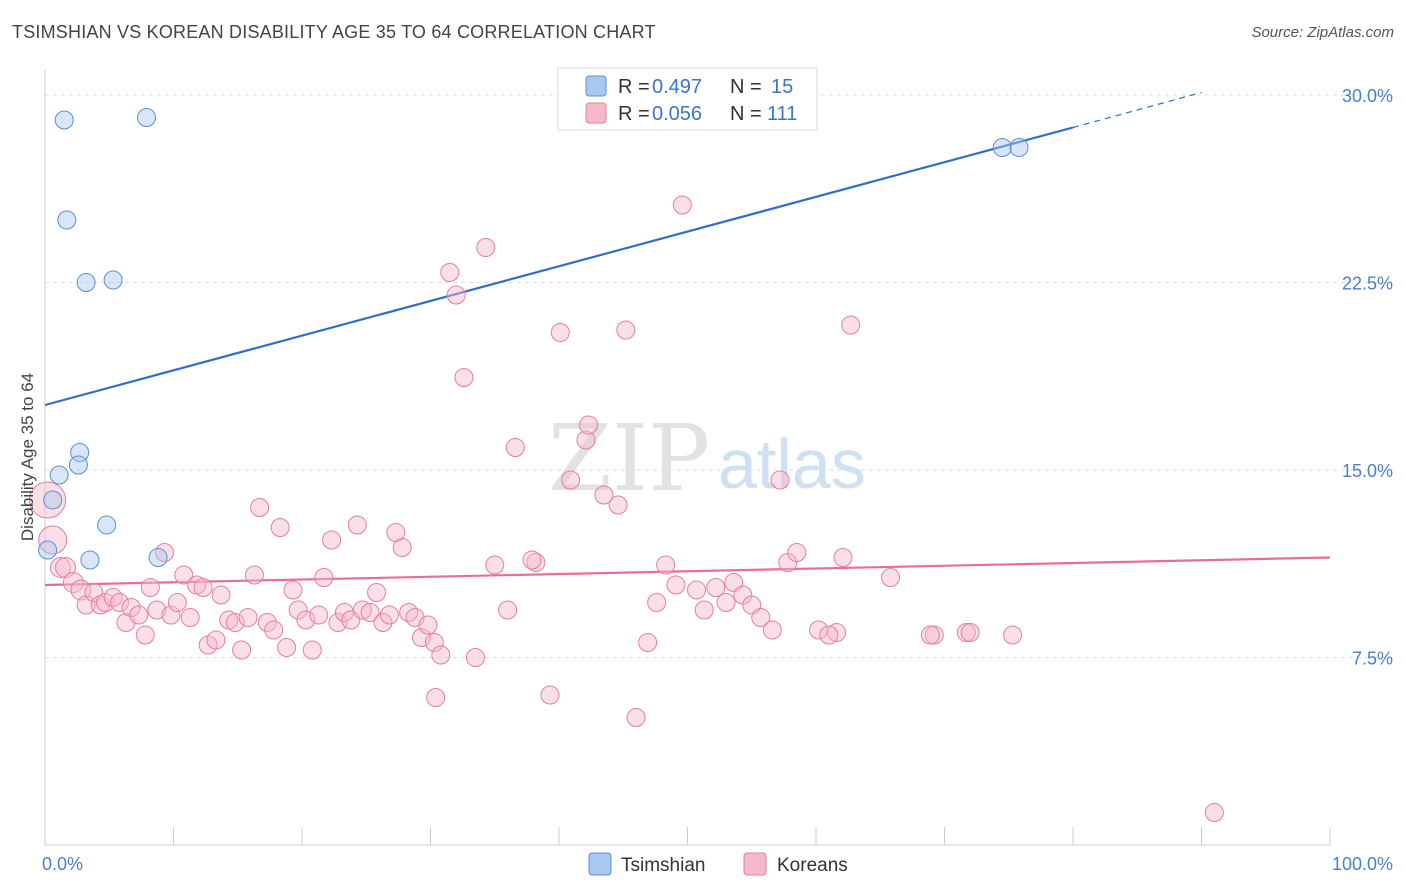 This screenshot has width=1406, height=892. What do you see at coordinates (1367, 471) in the screenshot?
I see `y-tick-label: 15.0%` at bounding box center [1367, 471].